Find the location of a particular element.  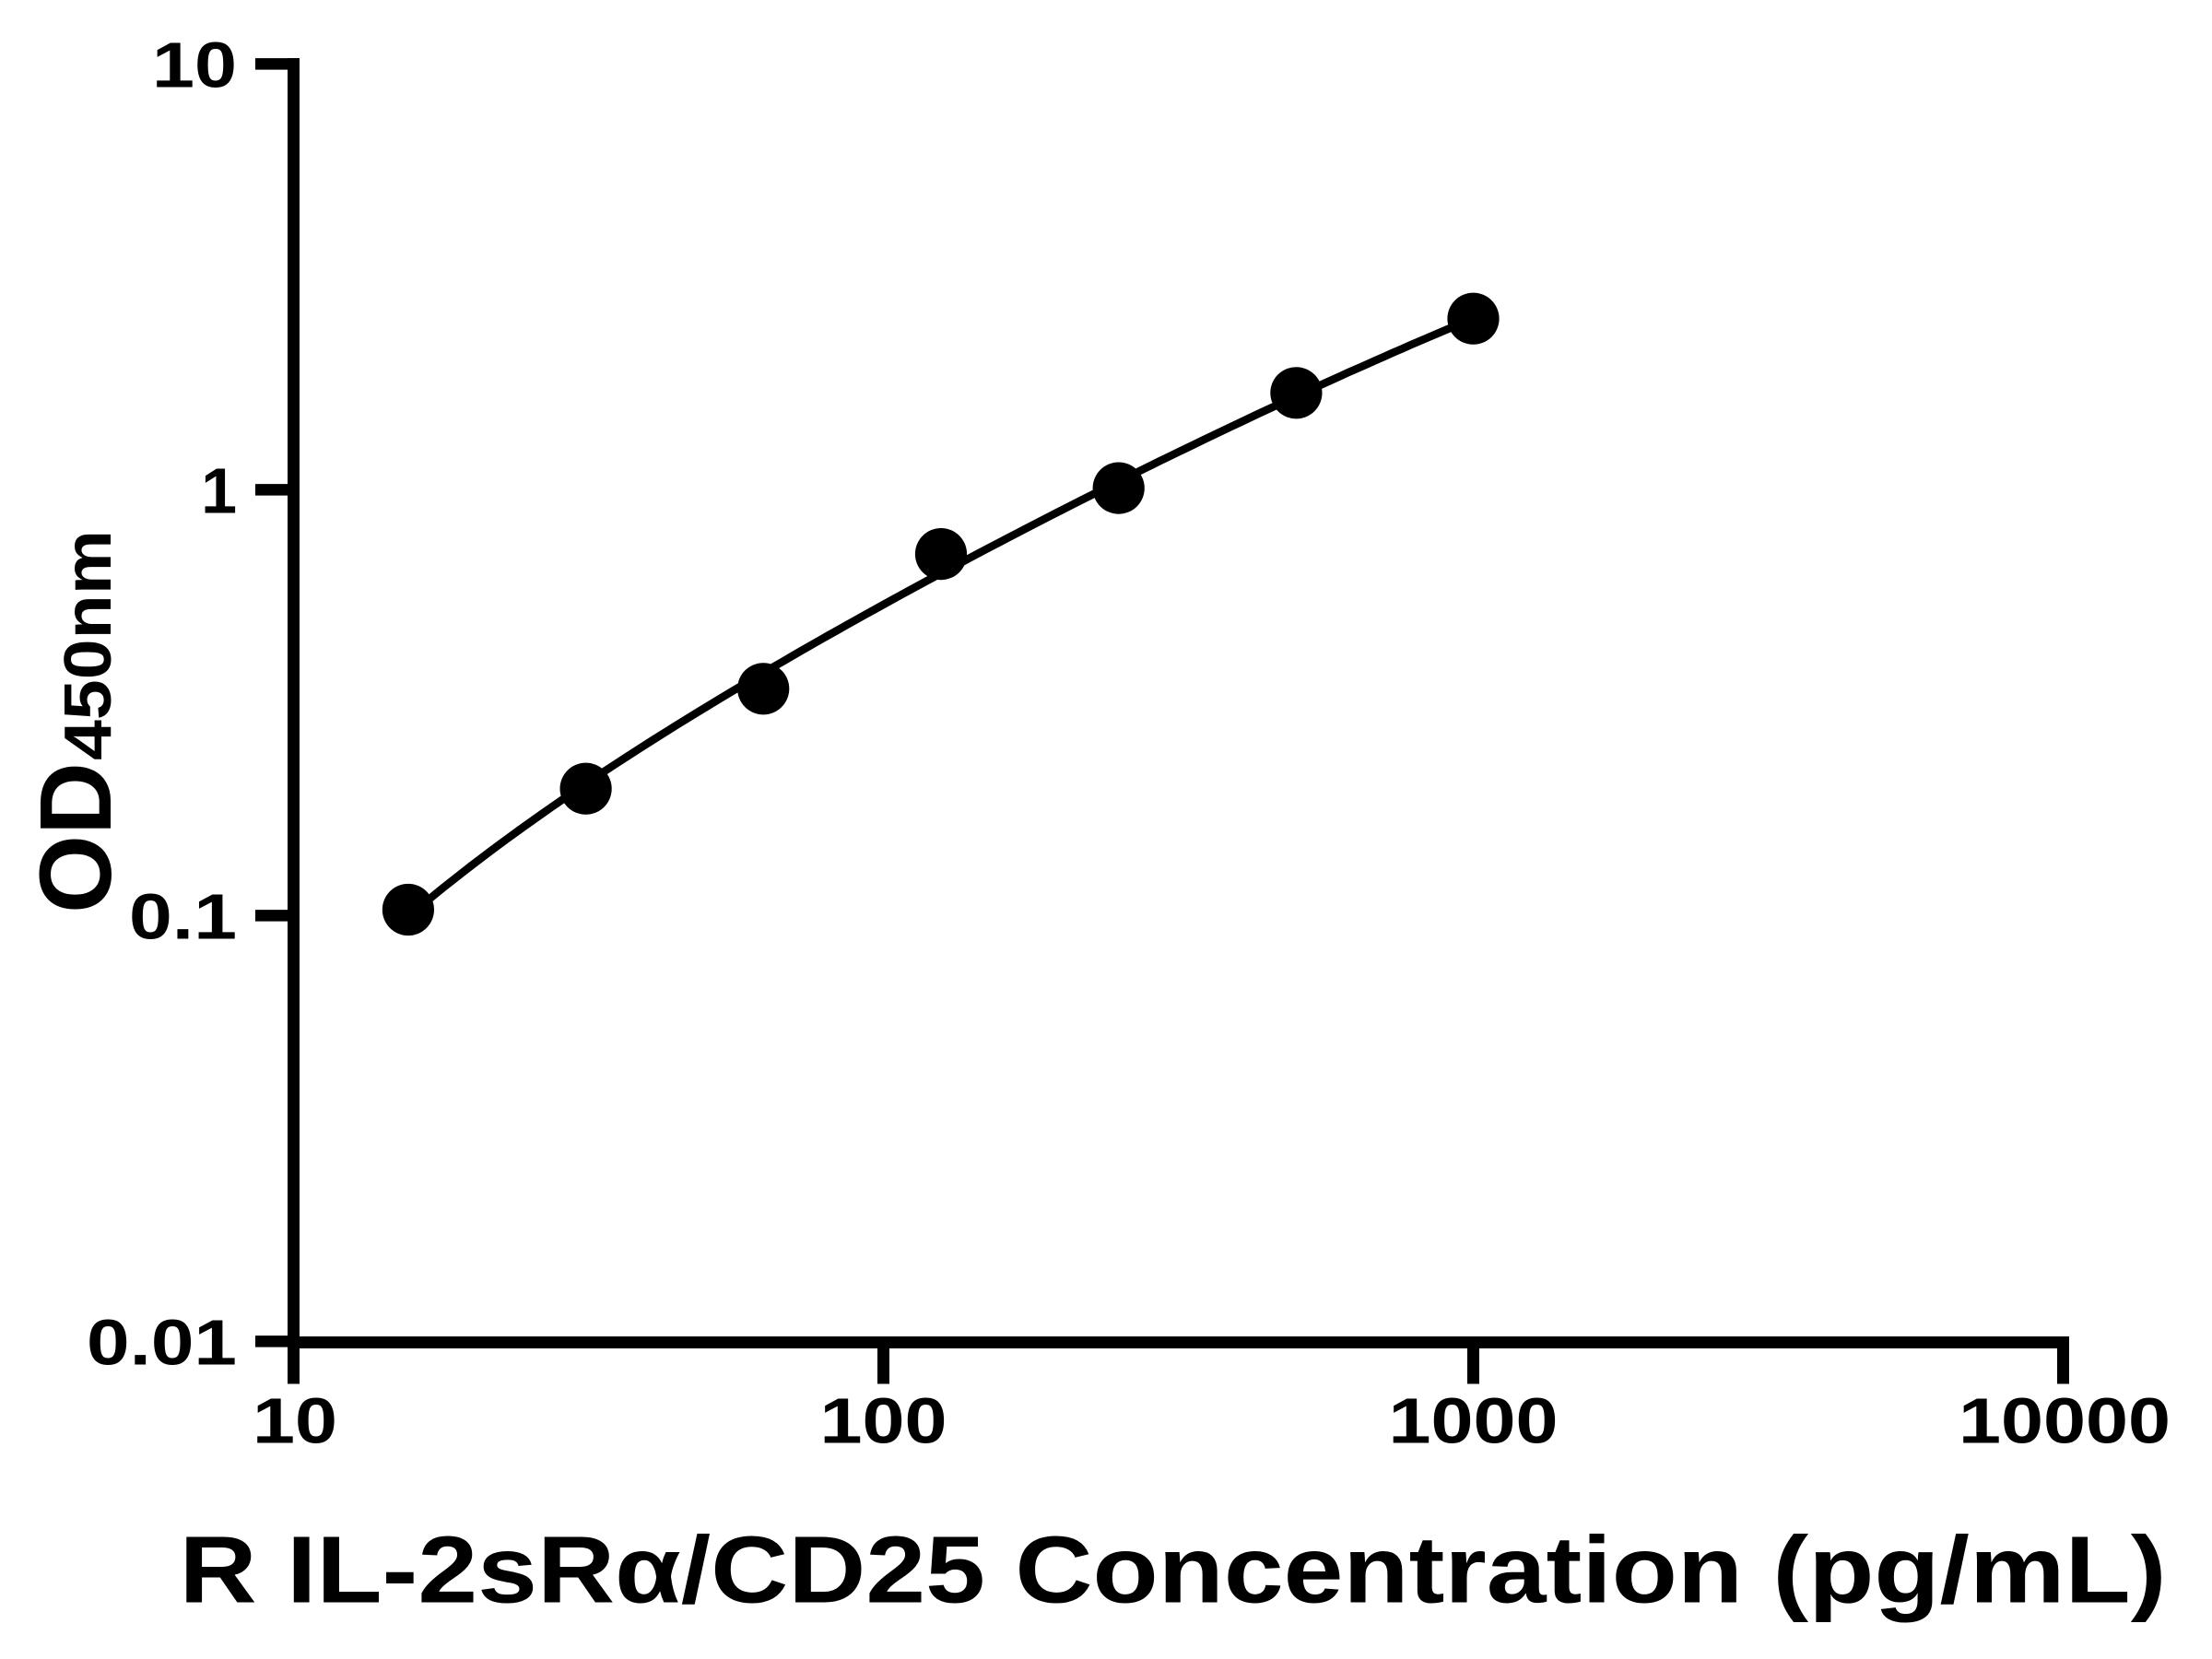

svg-text: 10000 is located at coordinates (2065, 1421).